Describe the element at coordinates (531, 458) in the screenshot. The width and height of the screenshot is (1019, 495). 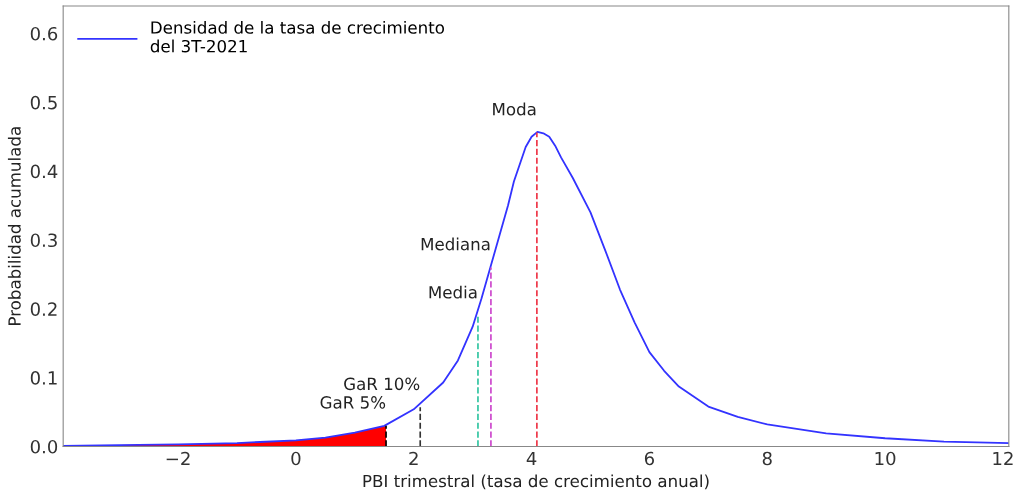
I see `x-tick-label: 4` at that location.